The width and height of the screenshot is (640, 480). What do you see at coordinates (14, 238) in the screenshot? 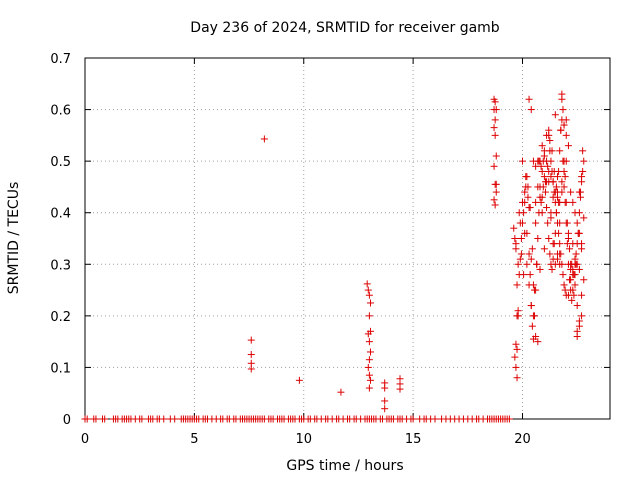
I see `y-axis-label: SRMTID / TECUs` at bounding box center [14, 238].